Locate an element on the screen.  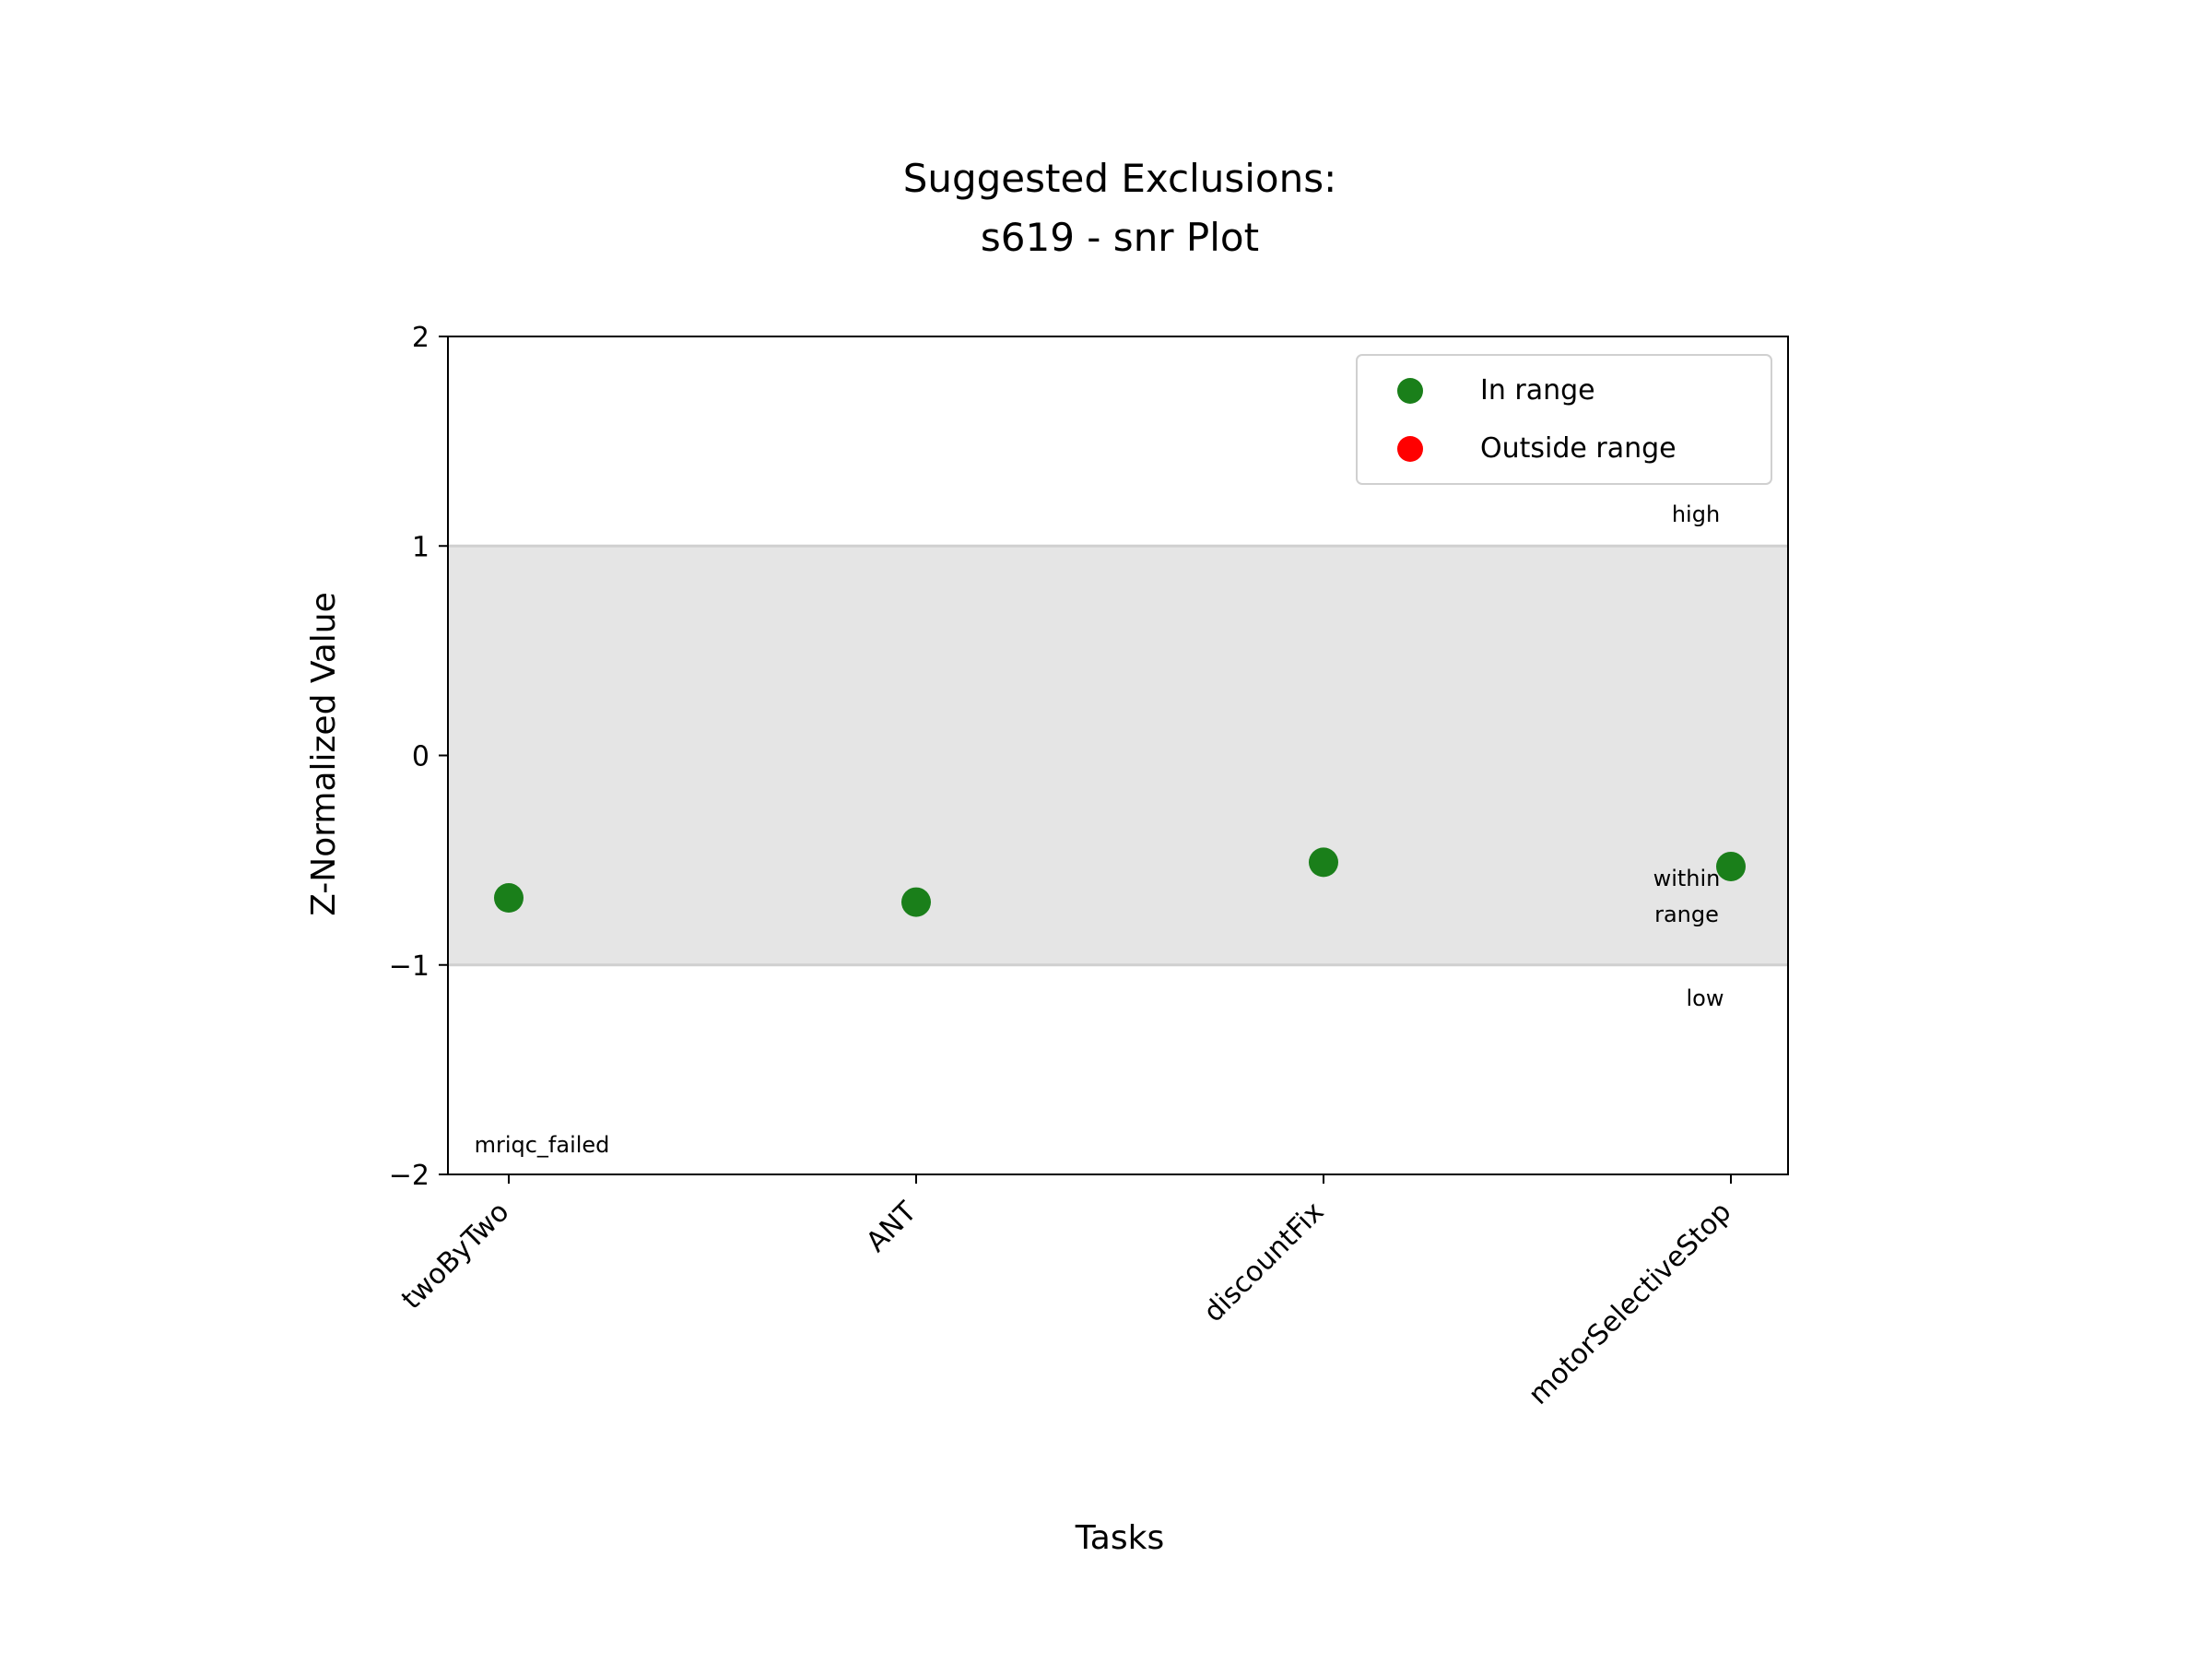
legend-label-outside-range: Outside range is located at coordinates (1578, 448).